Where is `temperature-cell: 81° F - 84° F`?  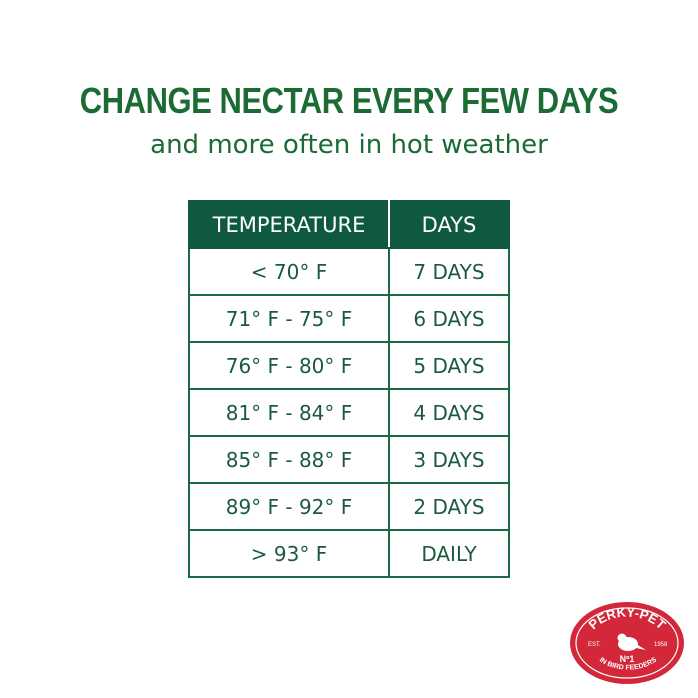
temperature-cell: 81° F - 84° F is located at coordinates (289, 412).